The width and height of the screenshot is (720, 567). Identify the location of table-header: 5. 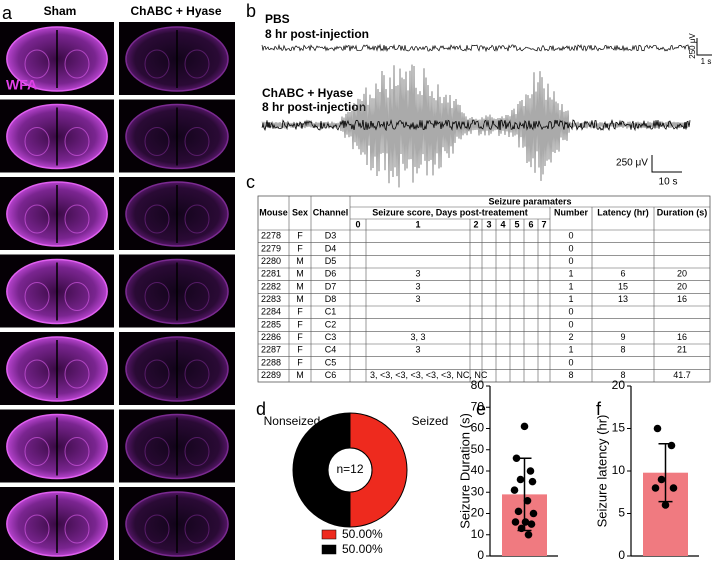
(516, 224).